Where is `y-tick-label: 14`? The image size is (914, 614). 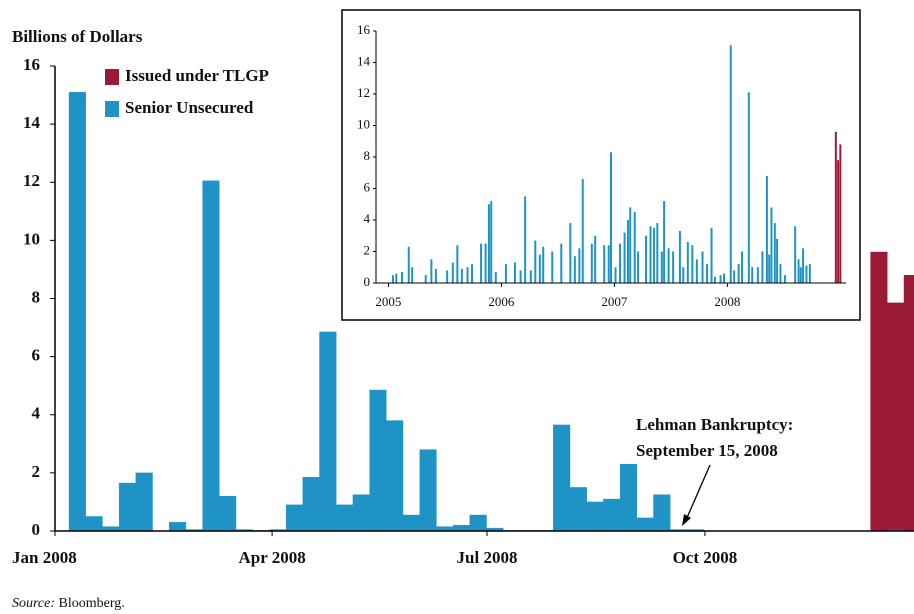 y-tick-label: 14 is located at coordinates (32, 122).